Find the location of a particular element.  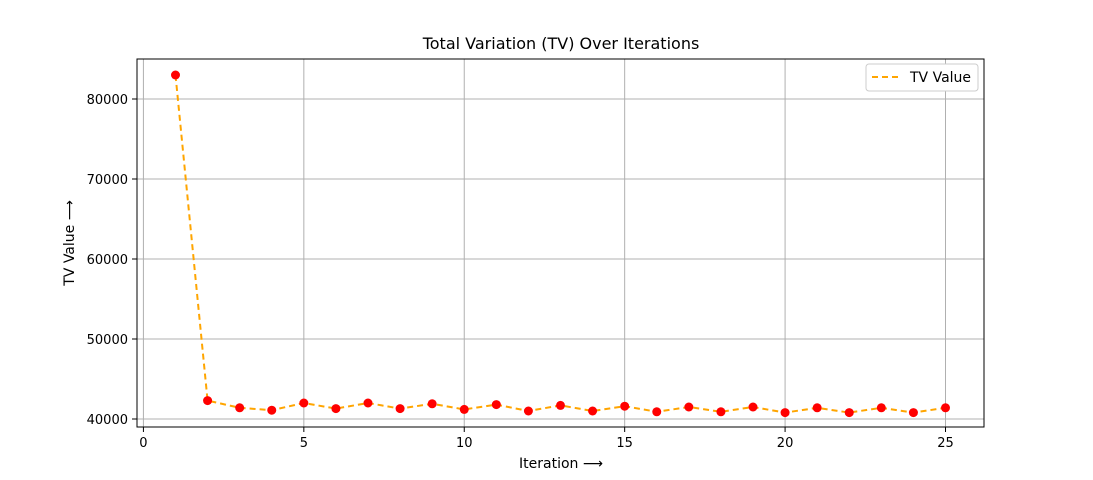

x-axis-label: Iteration ⟶ is located at coordinates (561, 464).